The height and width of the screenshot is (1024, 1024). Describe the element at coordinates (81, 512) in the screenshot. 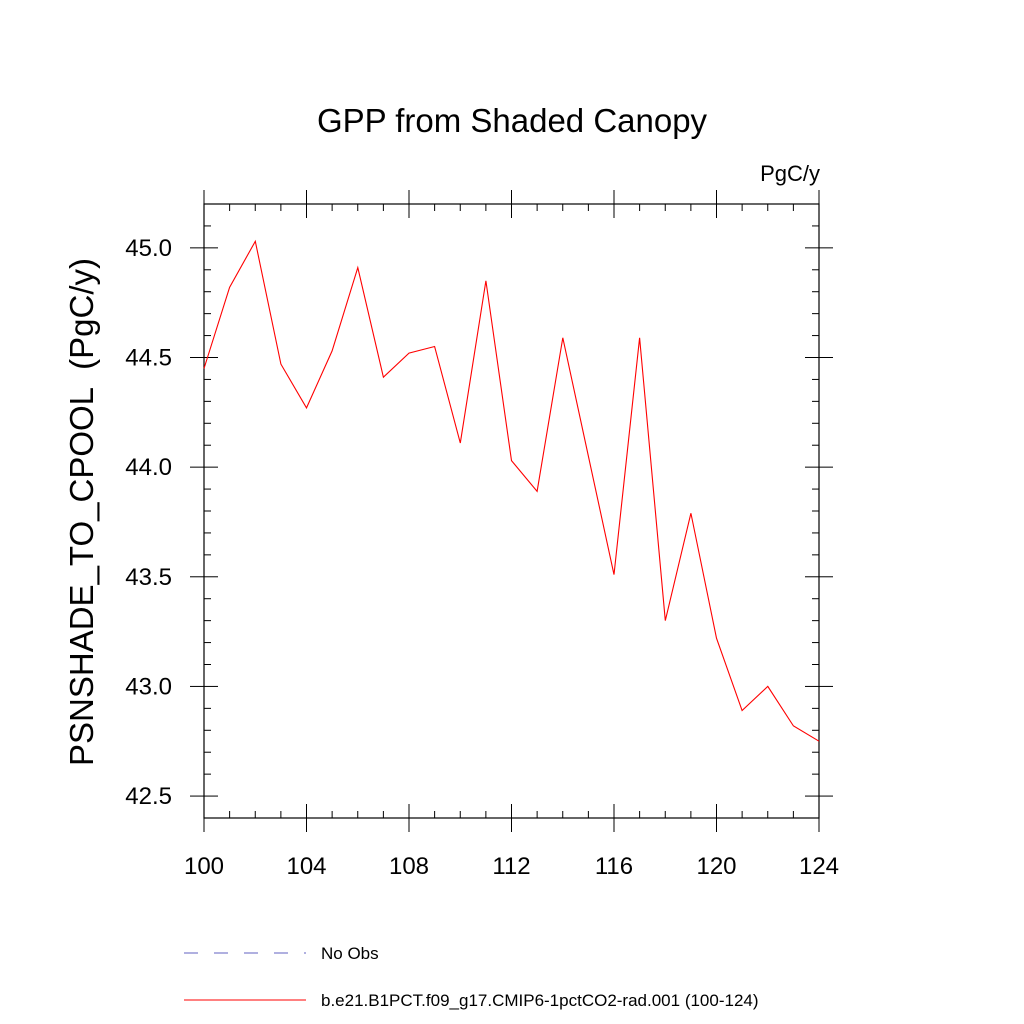

I see `y-axis-label: PSNSHADE_TO_CPOOL (PgC/y)` at that location.